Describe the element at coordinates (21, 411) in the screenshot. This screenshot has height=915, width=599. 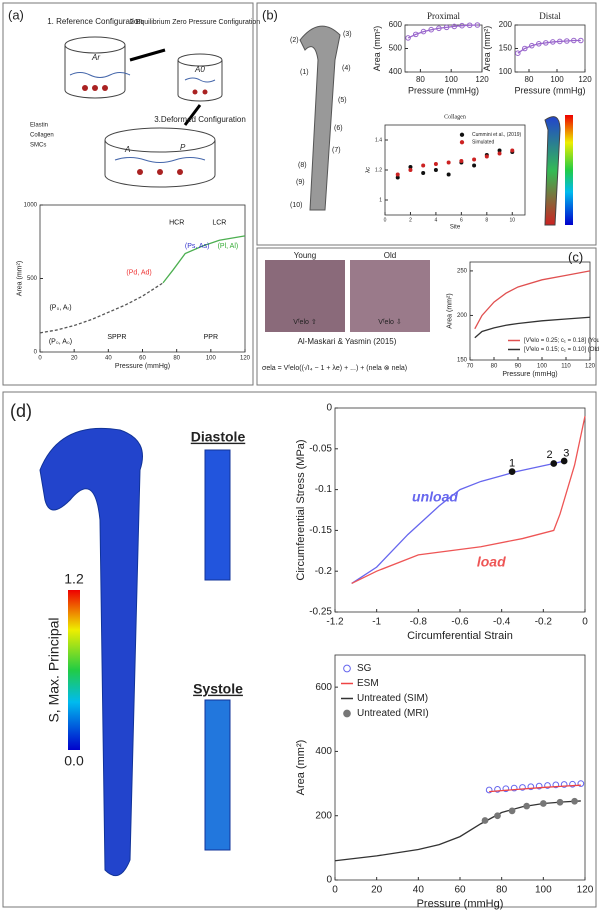
I see `panel-label: (d)` at that location.